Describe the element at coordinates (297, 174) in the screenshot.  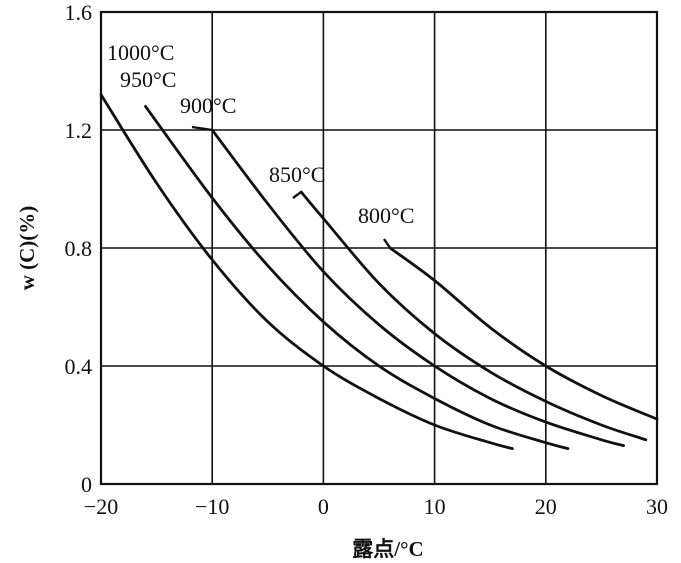
I see `series-label: 850°C` at that location.